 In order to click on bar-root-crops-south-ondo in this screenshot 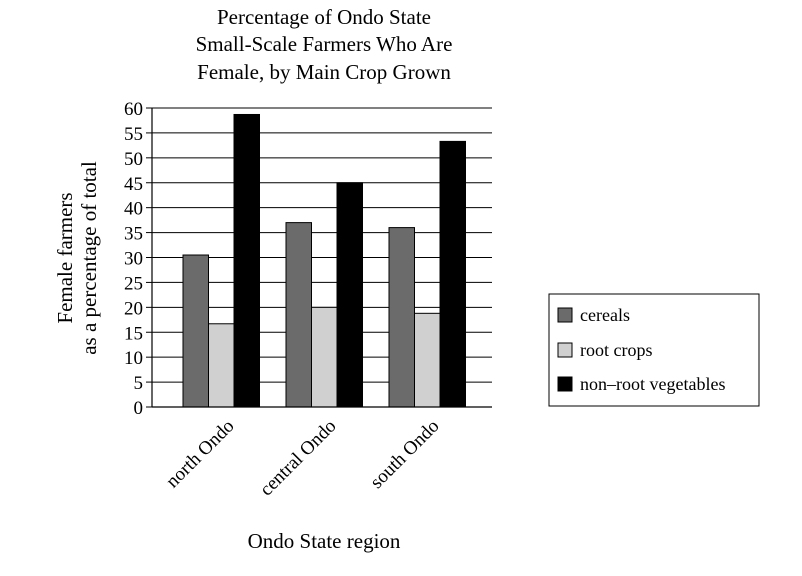, I will do `click(427, 360)`.